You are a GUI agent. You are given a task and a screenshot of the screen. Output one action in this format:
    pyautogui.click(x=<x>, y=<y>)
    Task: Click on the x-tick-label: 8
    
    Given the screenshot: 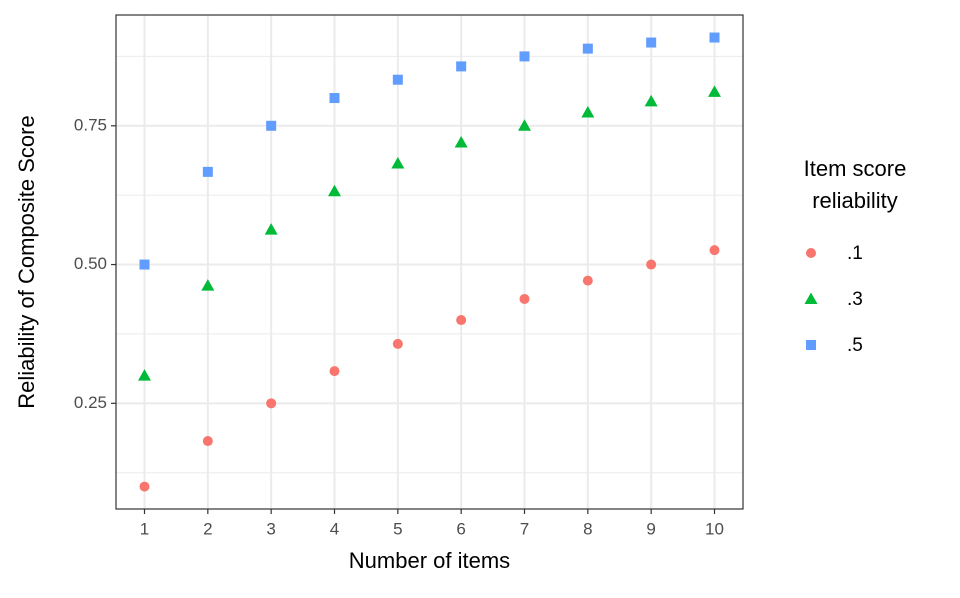 What is the action you would take?
    pyautogui.click(x=587, y=528)
    